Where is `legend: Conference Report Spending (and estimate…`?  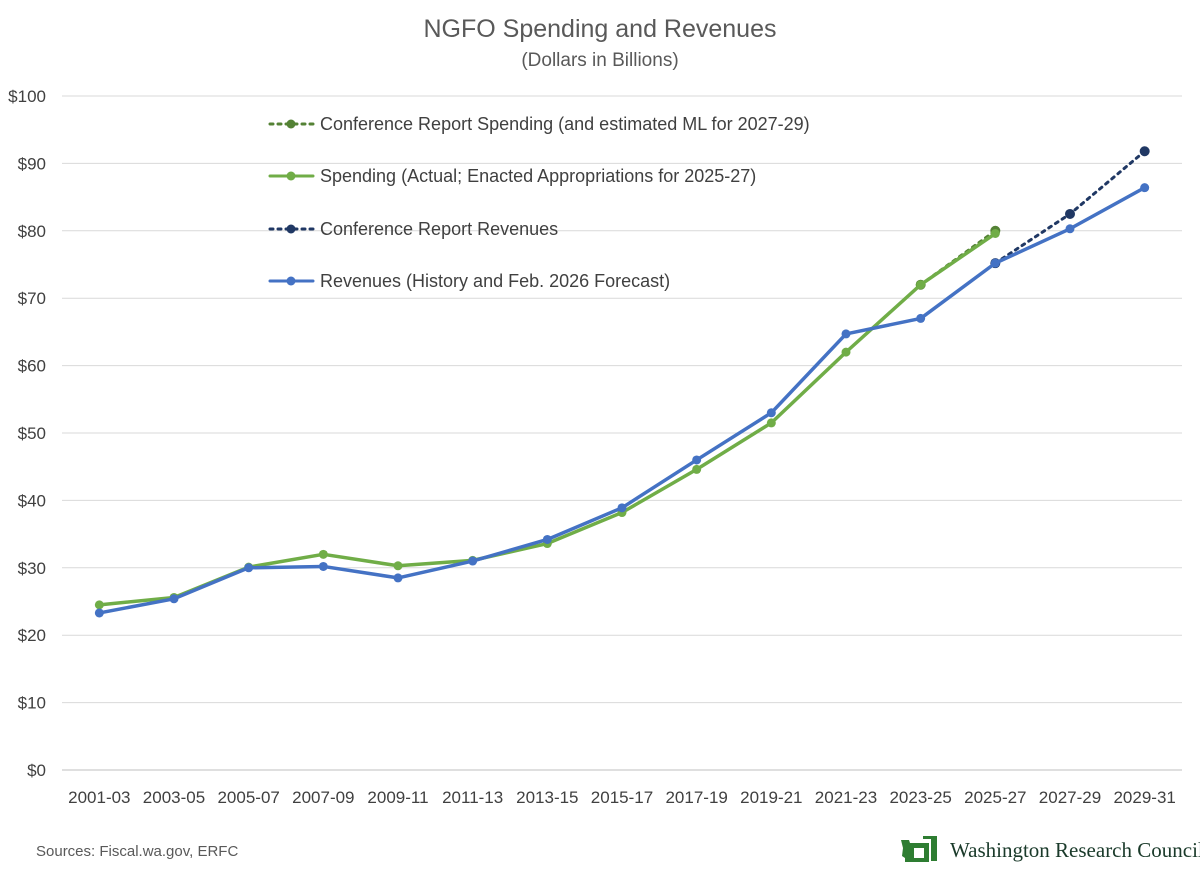 legend: Conference Report Spending (and estimate… is located at coordinates (539, 202).